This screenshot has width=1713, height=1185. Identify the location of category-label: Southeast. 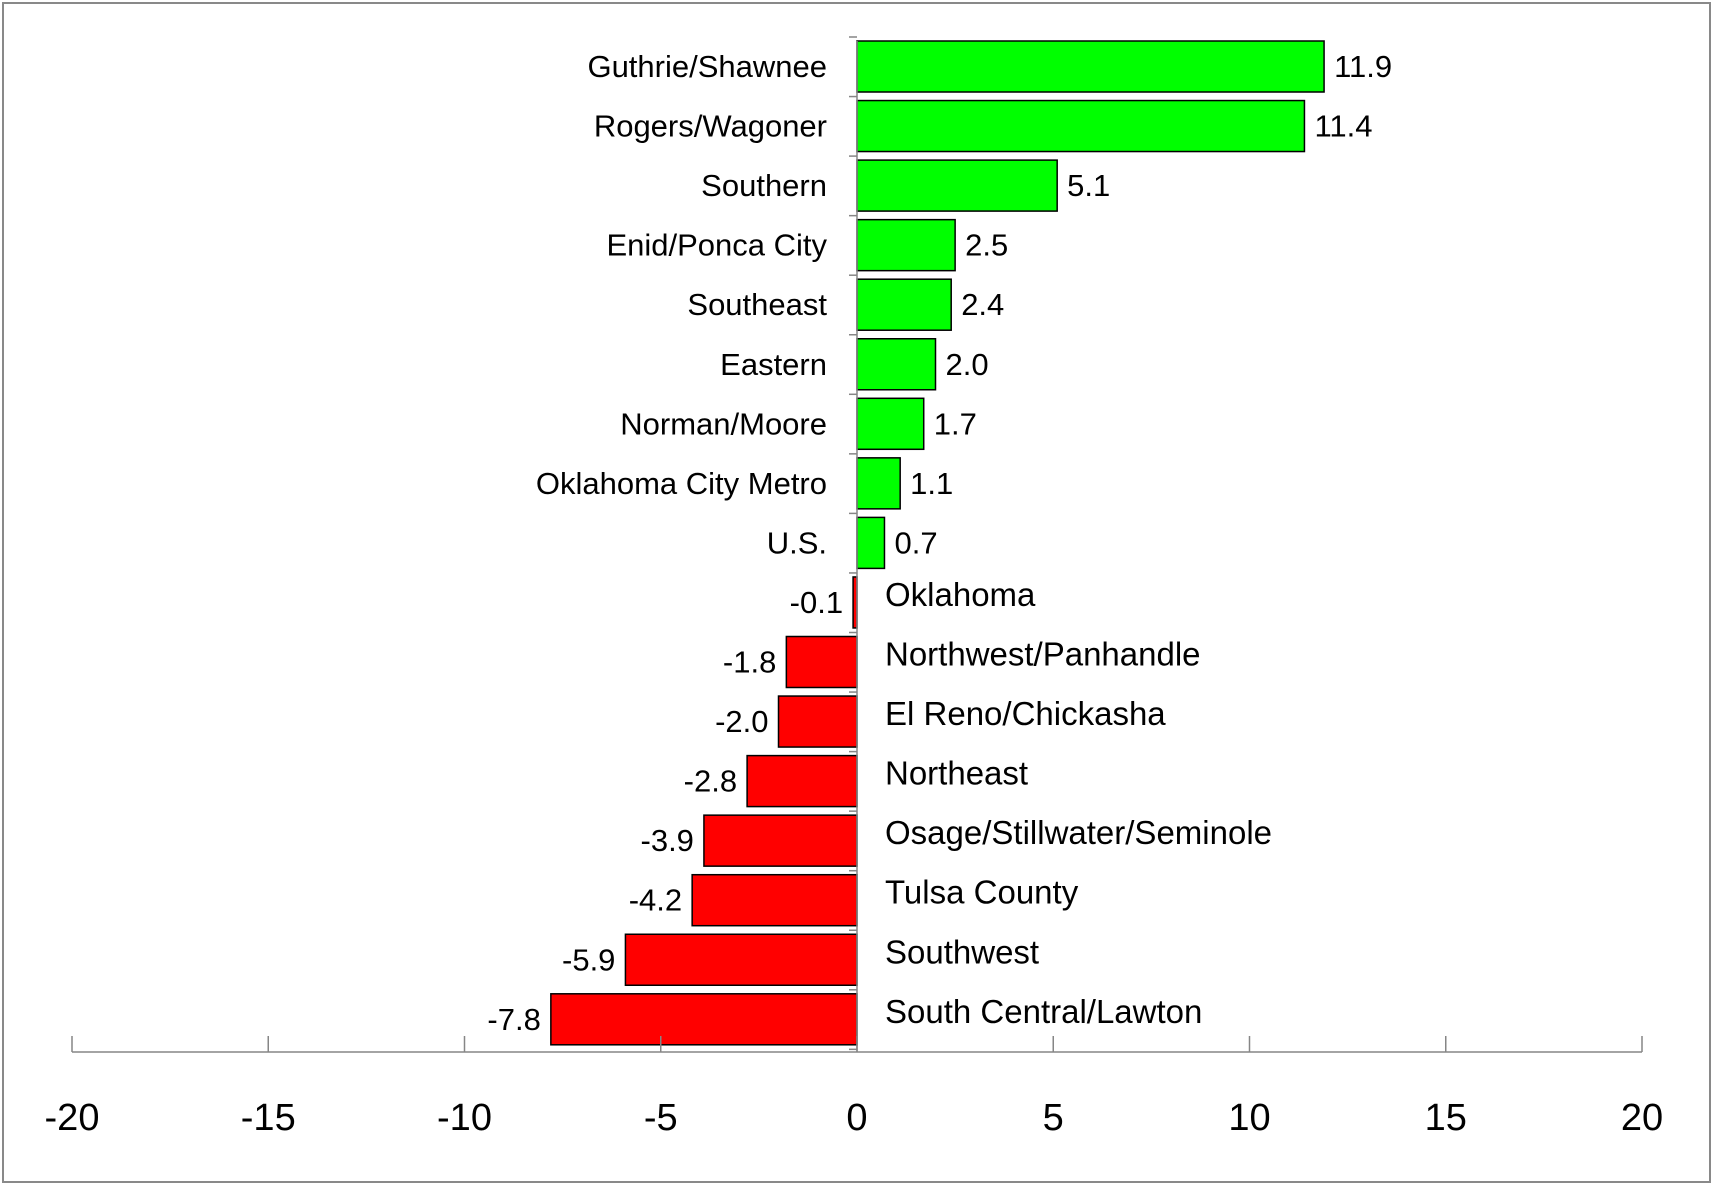
(757, 304).